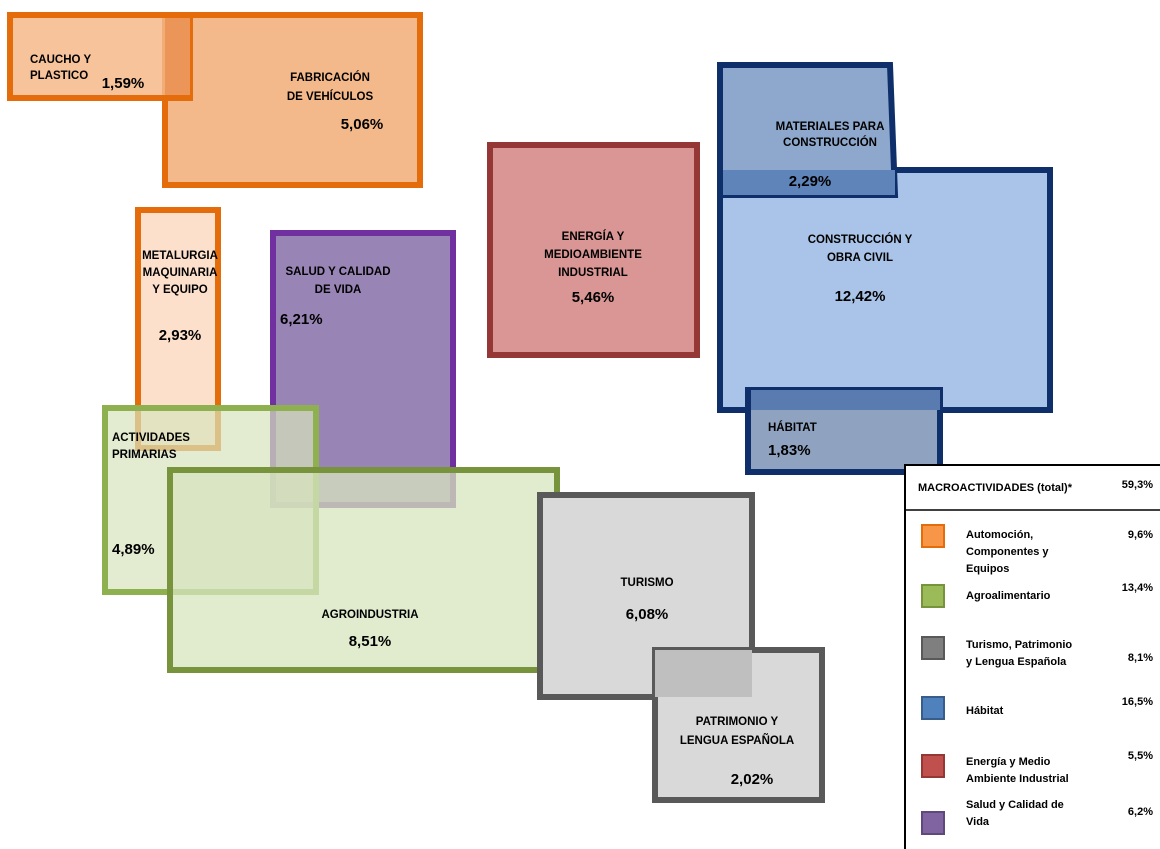 The image size is (1160, 849). What do you see at coordinates (830, 127) in the screenshot?
I see `box-label: MATERIALES PARA` at bounding box center [830, 127].